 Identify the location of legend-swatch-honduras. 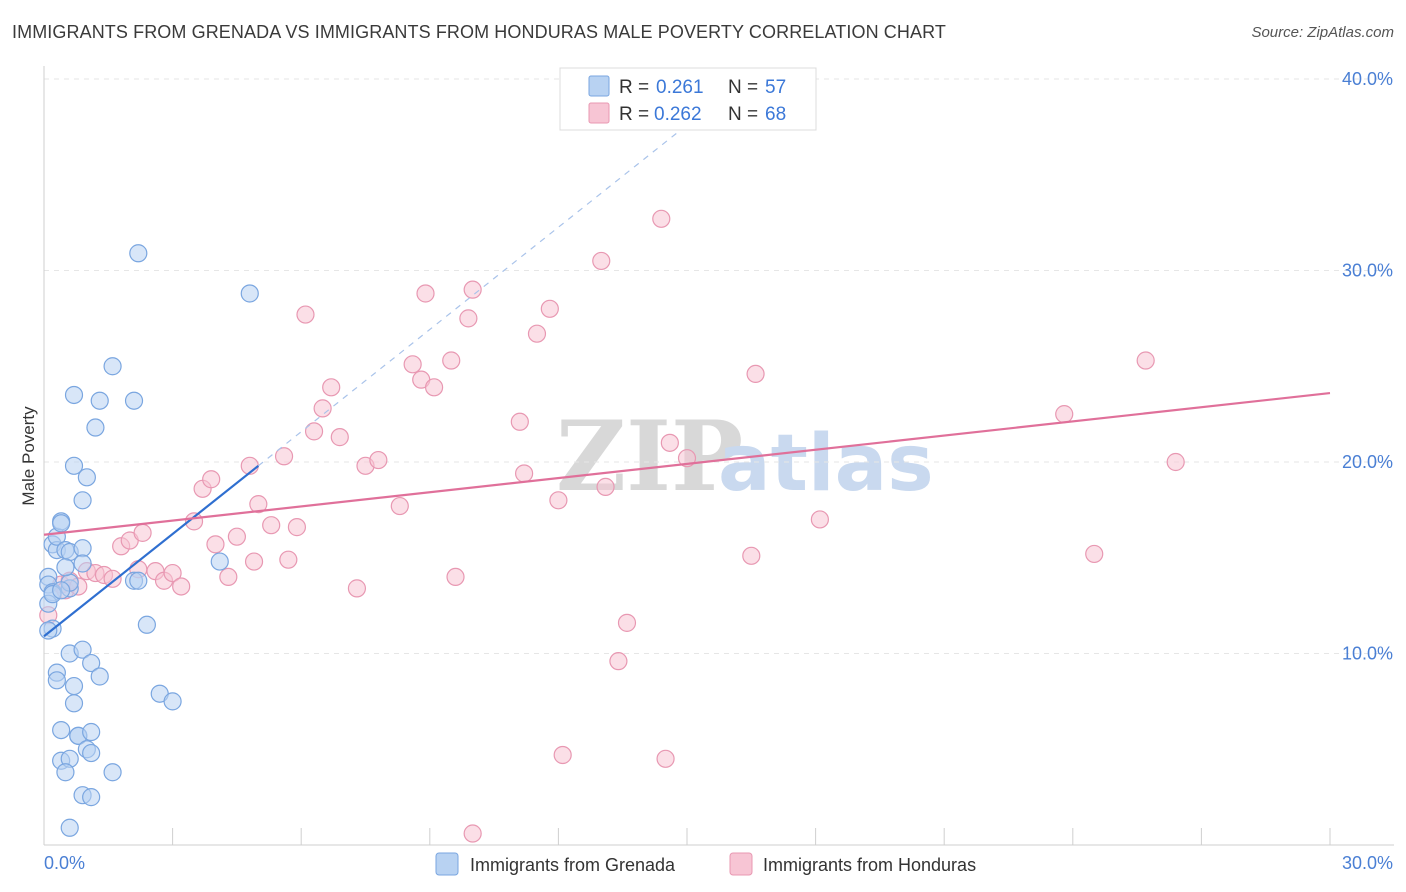
(599, 113).